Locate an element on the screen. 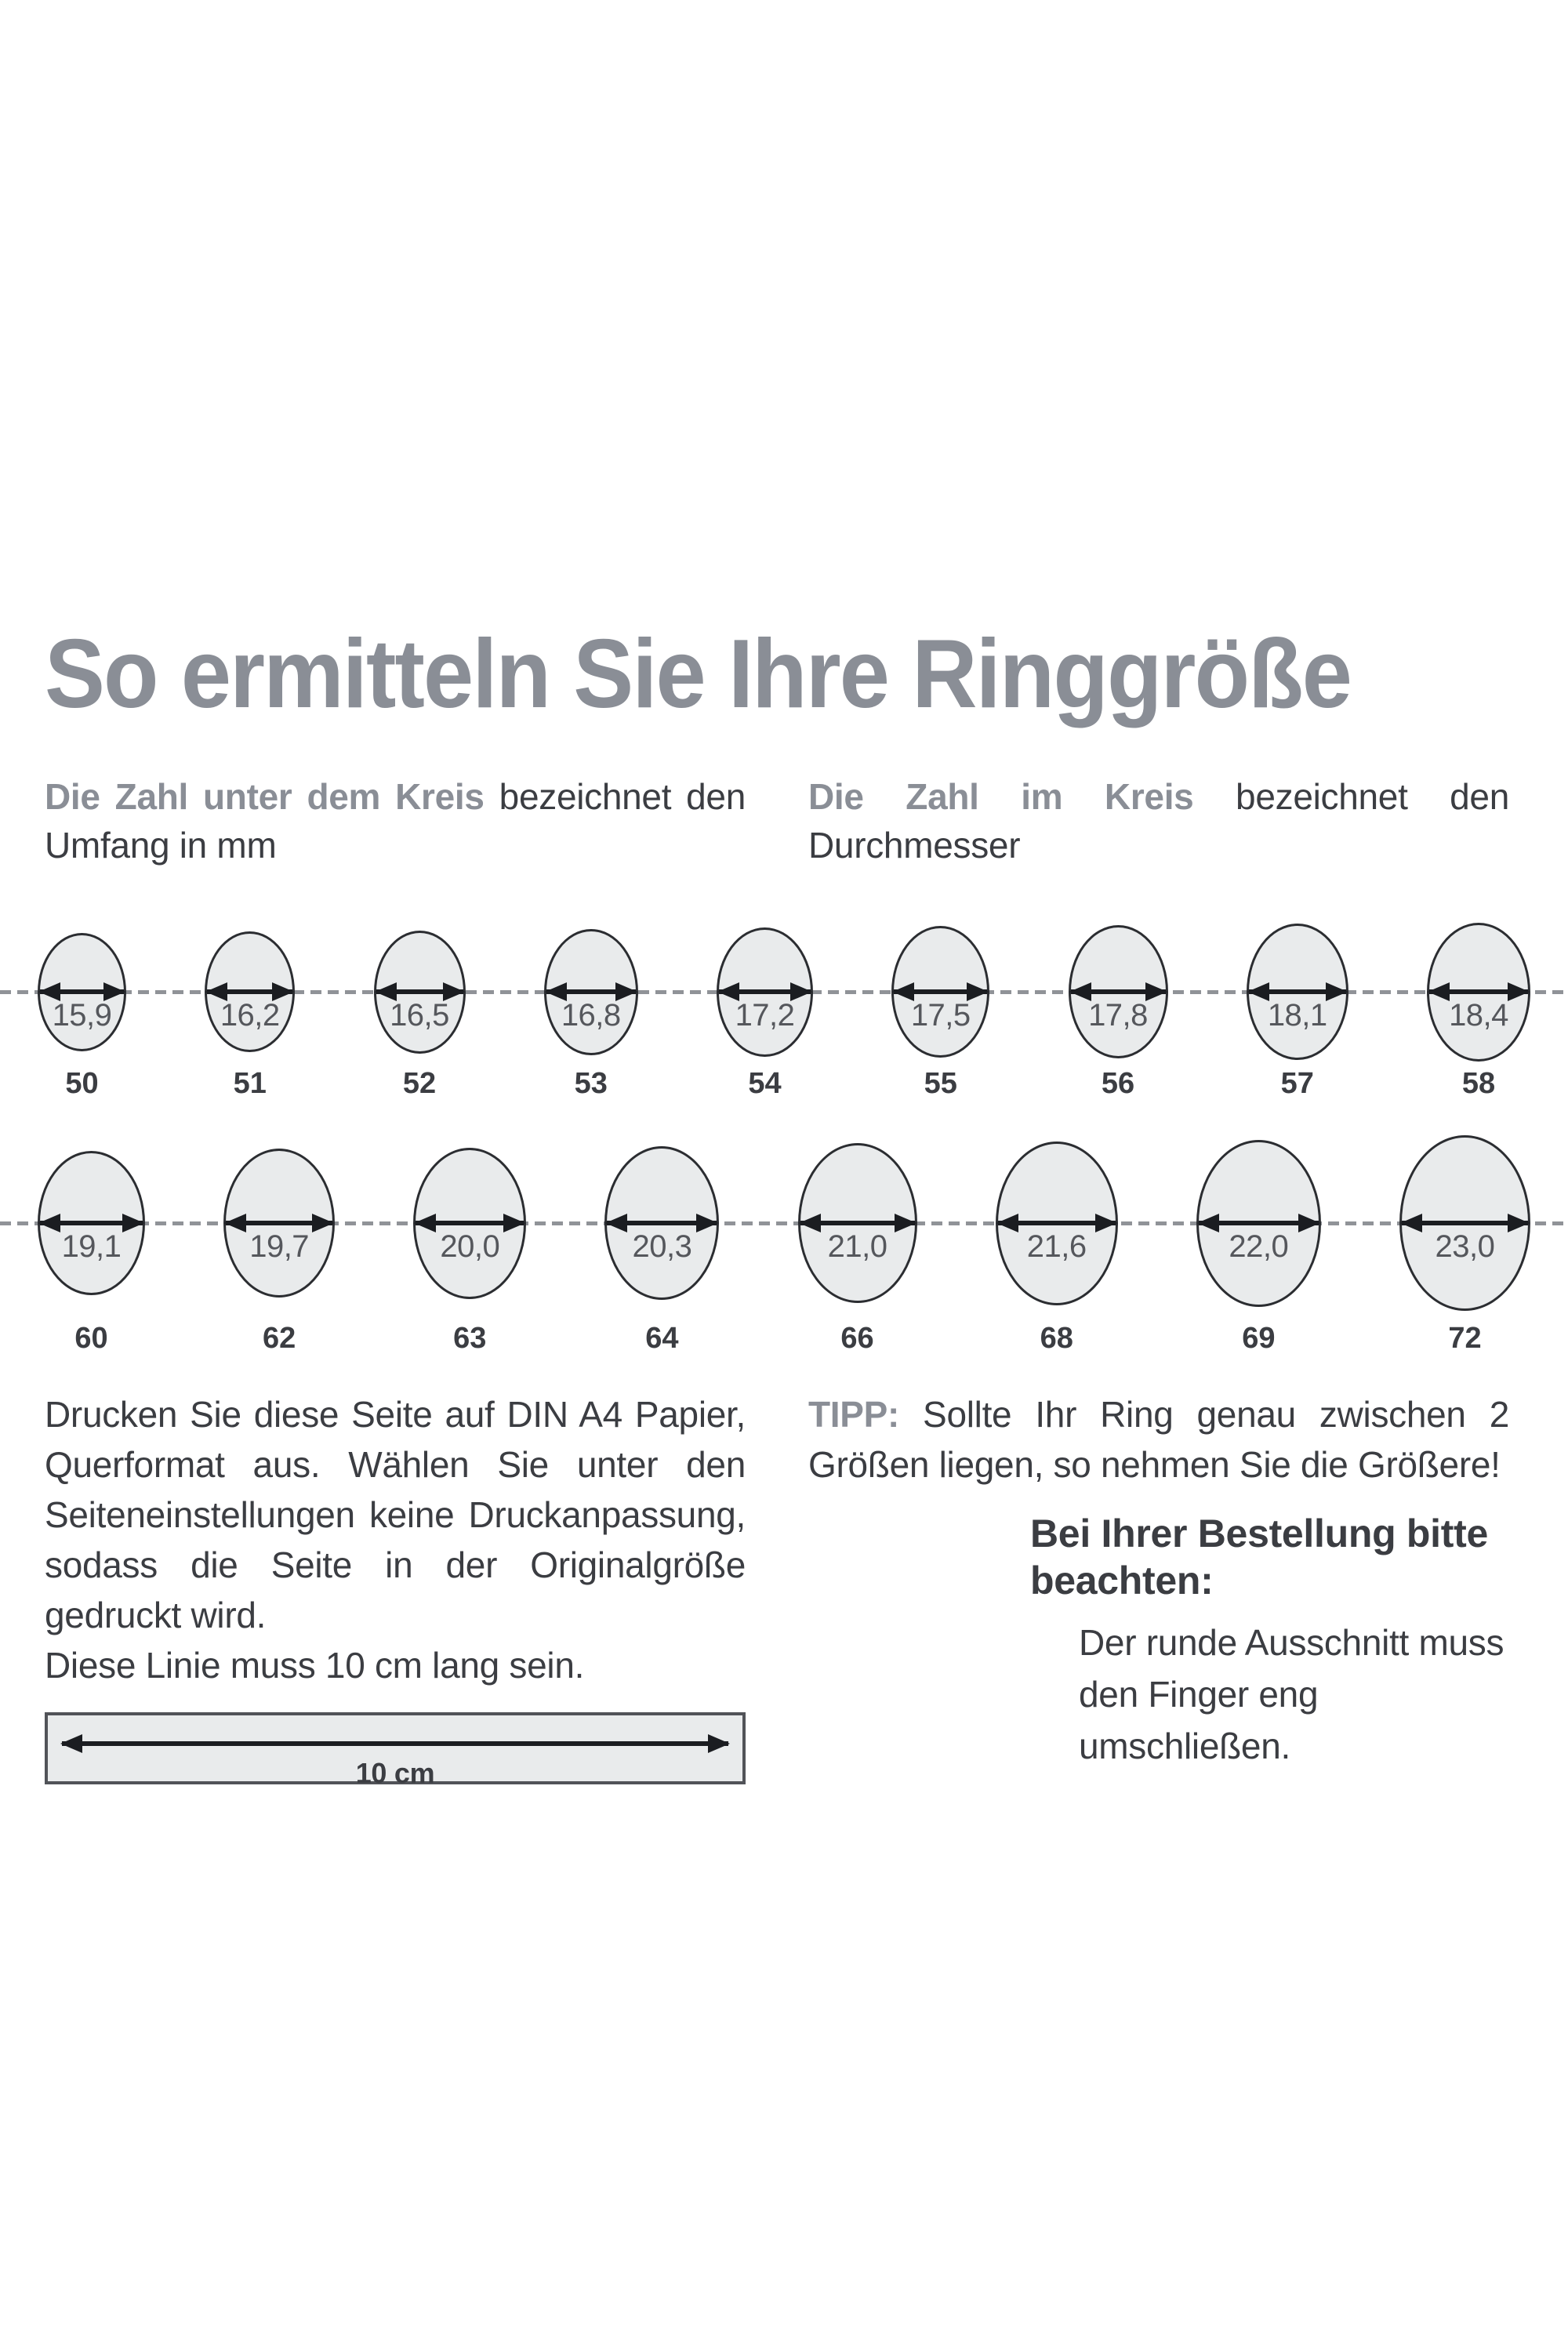  order-note-heading: Bei Ihrer Bestellung bitte beachten: is located at coordinates (1259, 1557).